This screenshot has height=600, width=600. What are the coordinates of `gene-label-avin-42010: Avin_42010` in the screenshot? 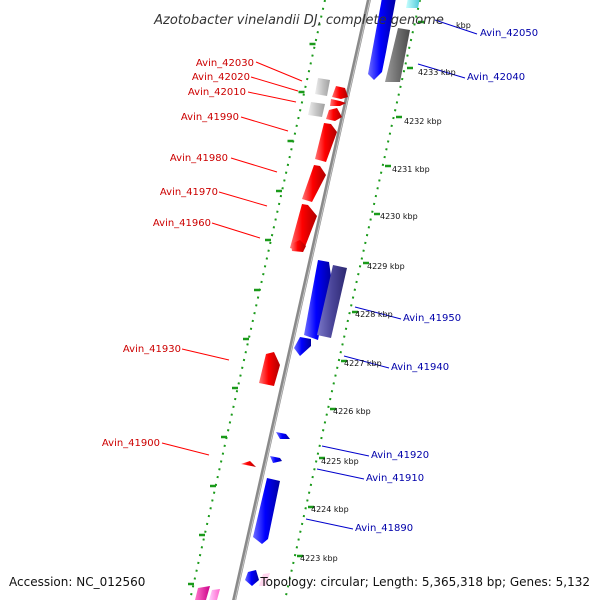 It's located at (217, 92).